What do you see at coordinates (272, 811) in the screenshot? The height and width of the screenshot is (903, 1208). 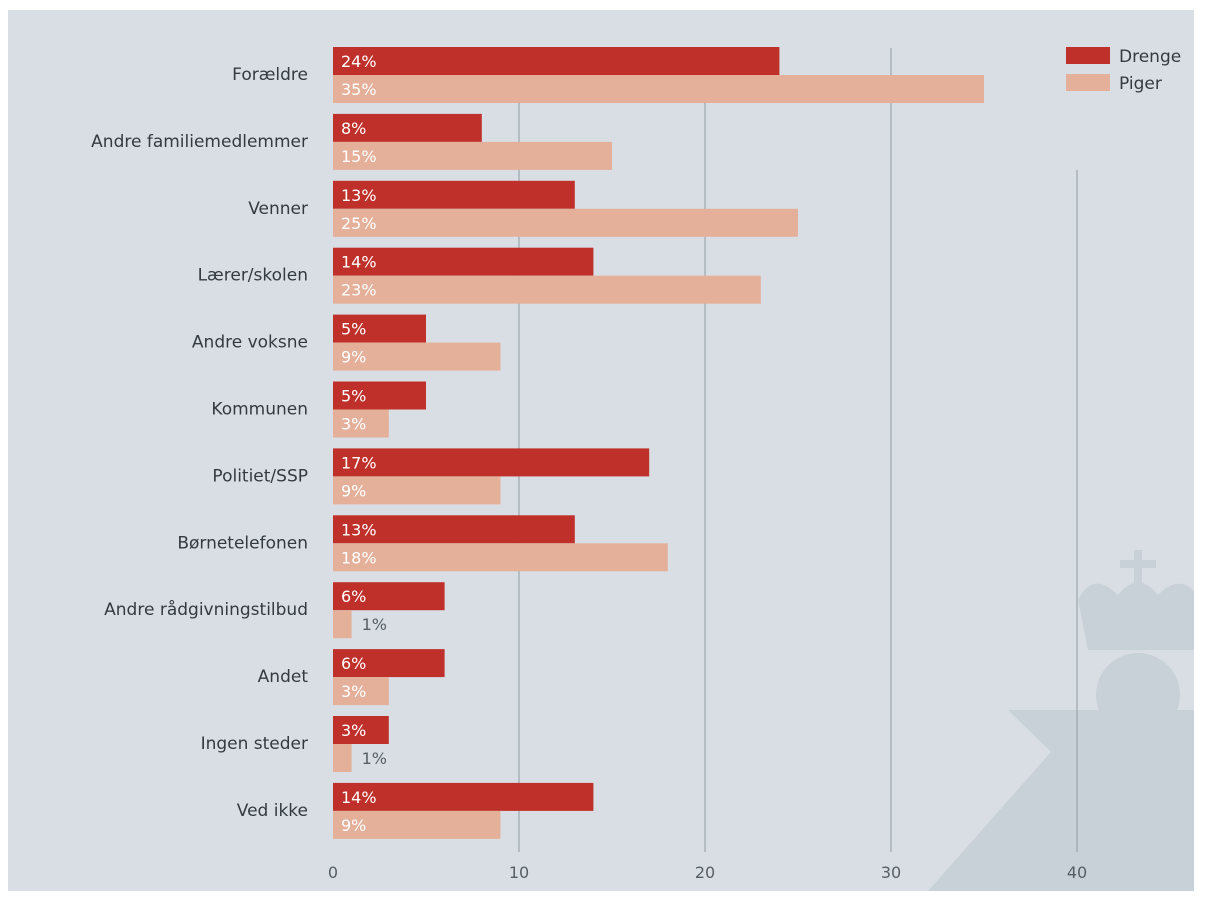 I see `category-label: Ved ikke` at bounding box center [272, 811].